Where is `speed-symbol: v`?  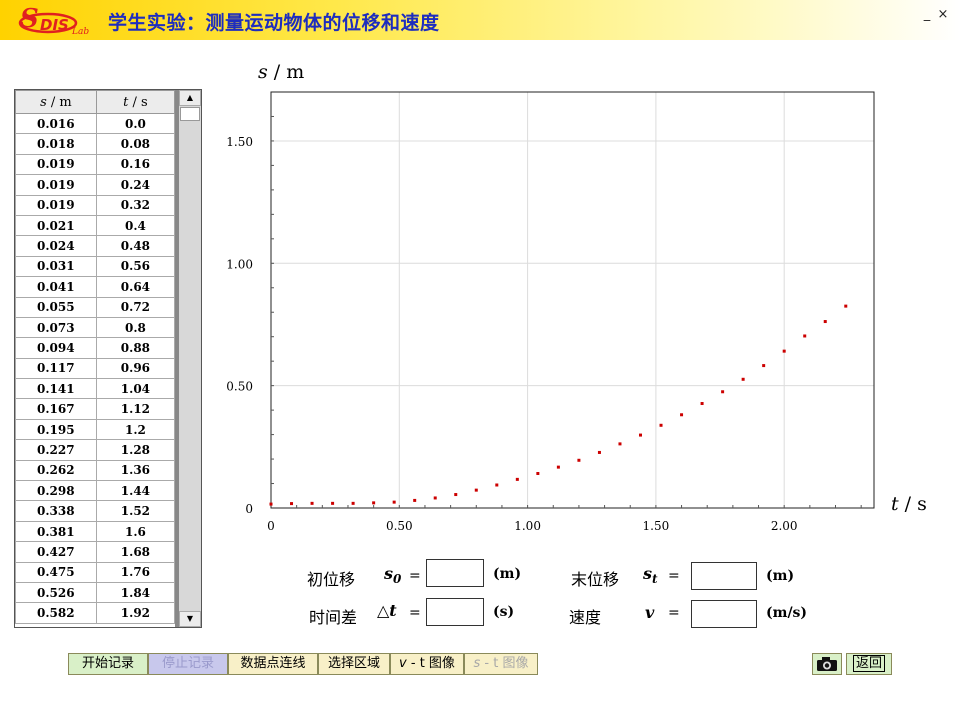
speed-symbol: v is located at coordinates (650, 612).